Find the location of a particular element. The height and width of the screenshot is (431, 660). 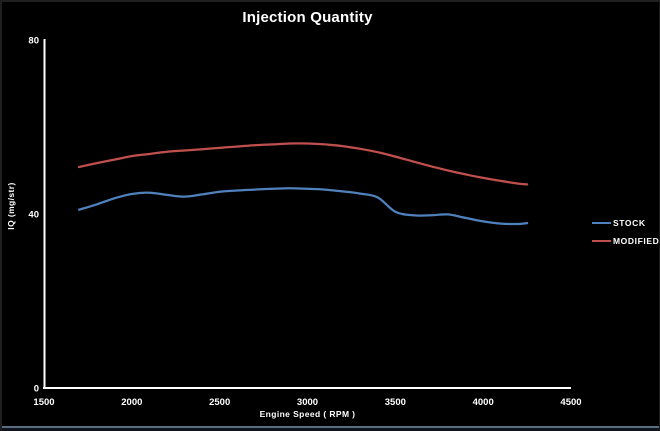

x-tick-label: 1500 is located at coordinates (43, 402).